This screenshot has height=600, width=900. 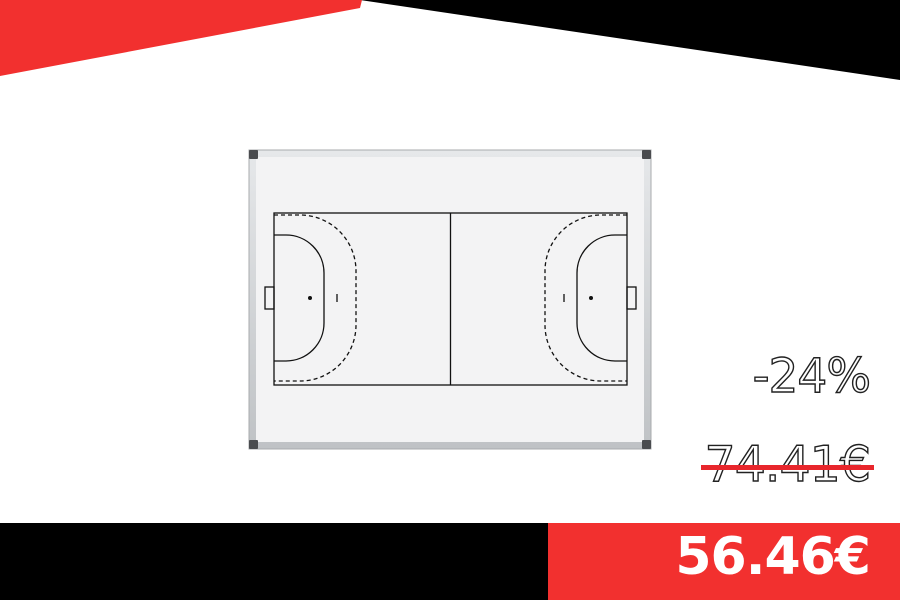 What do you see at coordinates (181, 38) in the screenshot?
I see `top-banner-red-stripe` at bounding box center [181, 38].